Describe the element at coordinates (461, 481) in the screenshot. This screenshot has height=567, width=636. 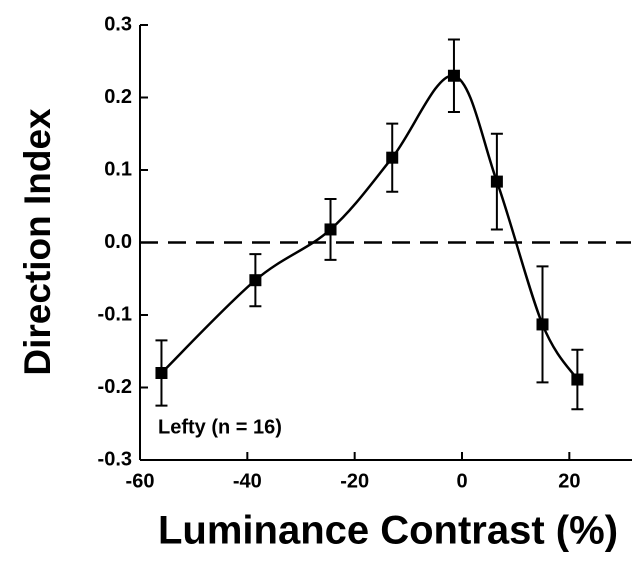
I see `x-tick-label: 0` at that location.